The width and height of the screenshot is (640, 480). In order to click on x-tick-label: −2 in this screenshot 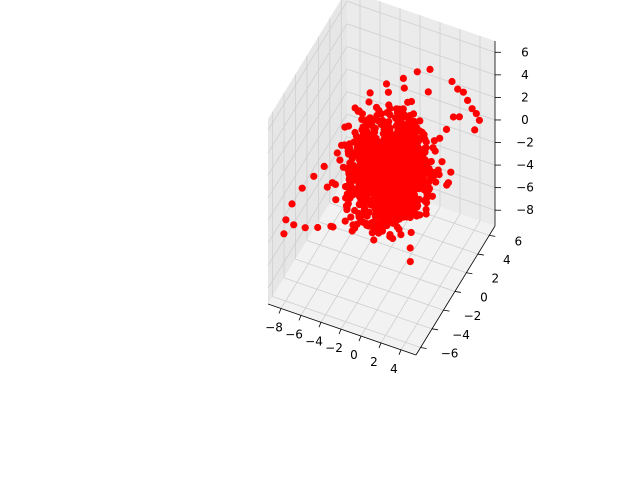, I will do `click(334, 348)`.